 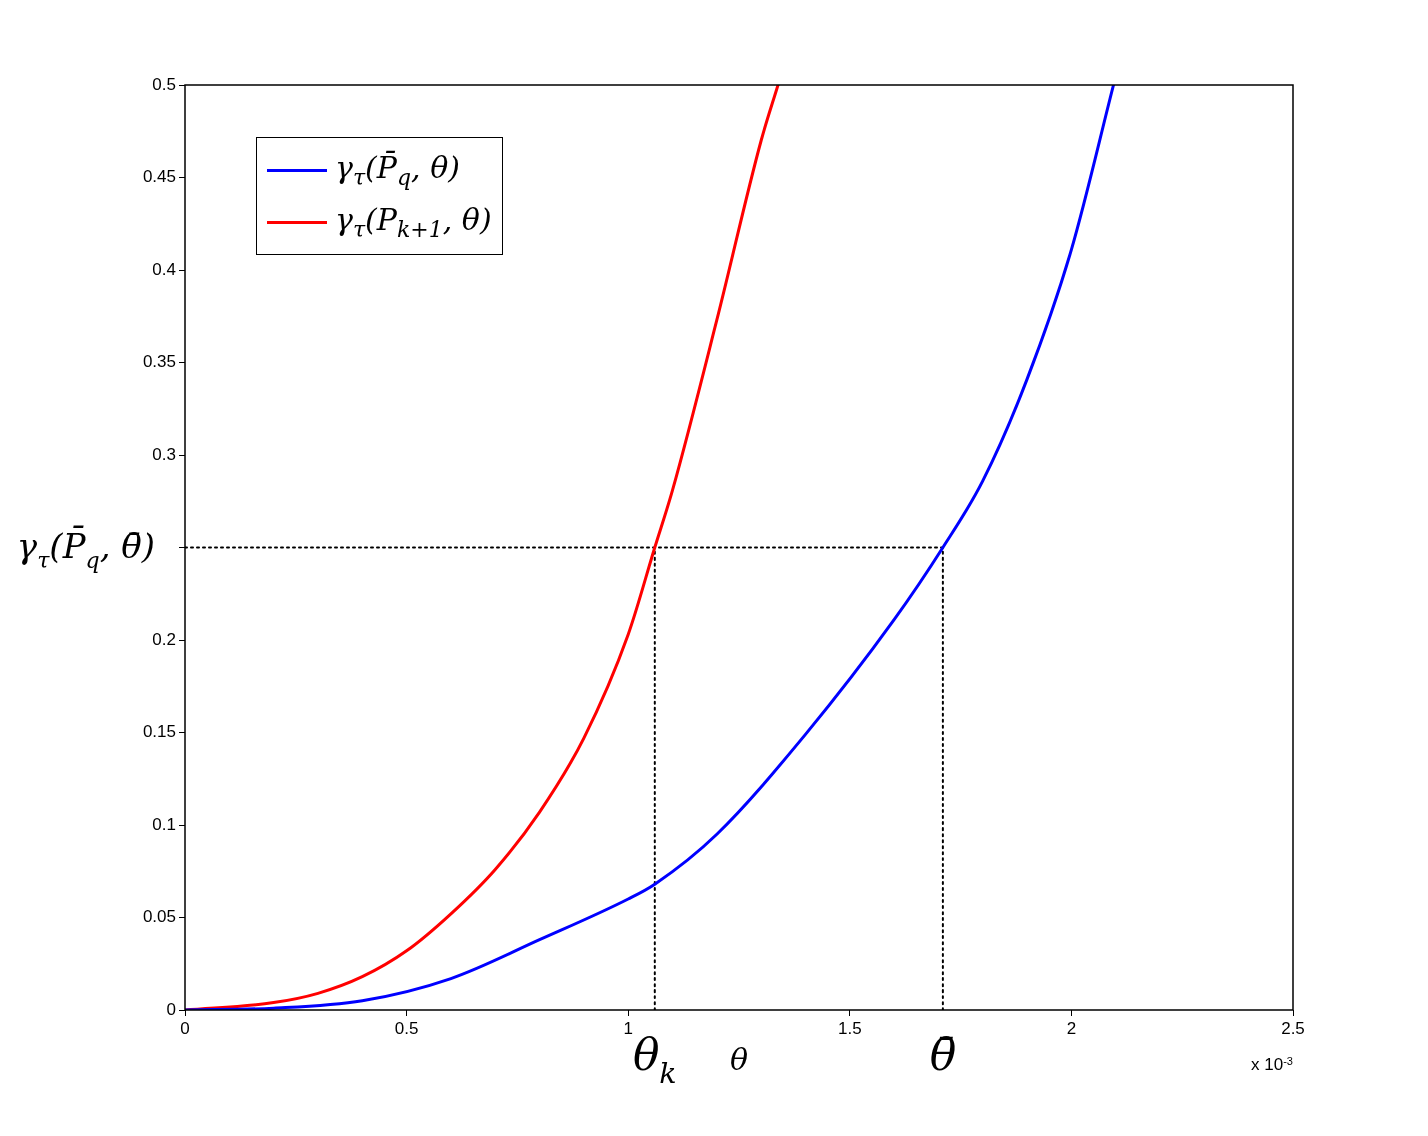 I want to click on legend-label: γ$_{τ}$(P$_{k+1}$, θ), so click(x=413, y=222).